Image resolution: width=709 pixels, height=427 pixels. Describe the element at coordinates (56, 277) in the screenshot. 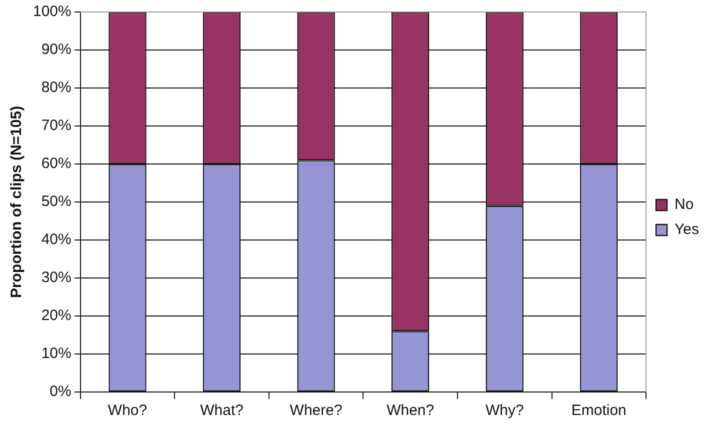

I see `y-tick-label: 30%` at that location.